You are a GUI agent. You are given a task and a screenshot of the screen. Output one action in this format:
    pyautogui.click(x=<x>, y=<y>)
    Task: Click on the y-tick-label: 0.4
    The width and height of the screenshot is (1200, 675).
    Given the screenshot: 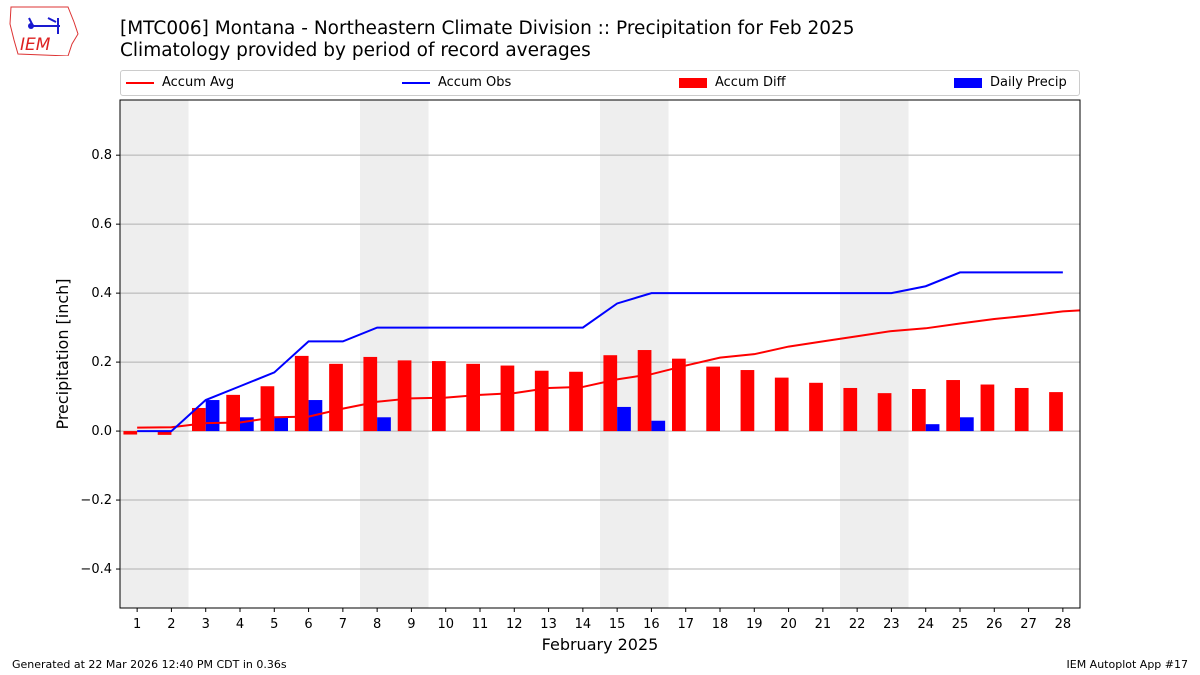 What is the action you would take?
    pyautogui.click(x=101, y=293)
    